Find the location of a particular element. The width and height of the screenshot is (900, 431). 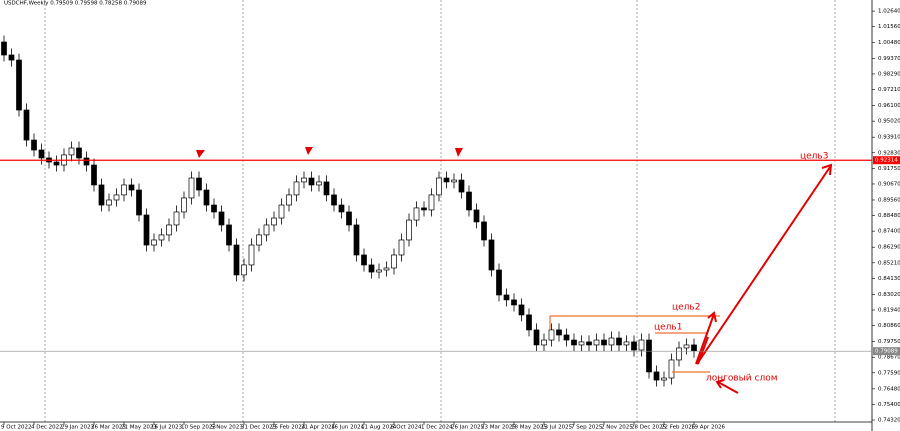

y-tick-label: 1.00480 is located at coordinates (889, 43).